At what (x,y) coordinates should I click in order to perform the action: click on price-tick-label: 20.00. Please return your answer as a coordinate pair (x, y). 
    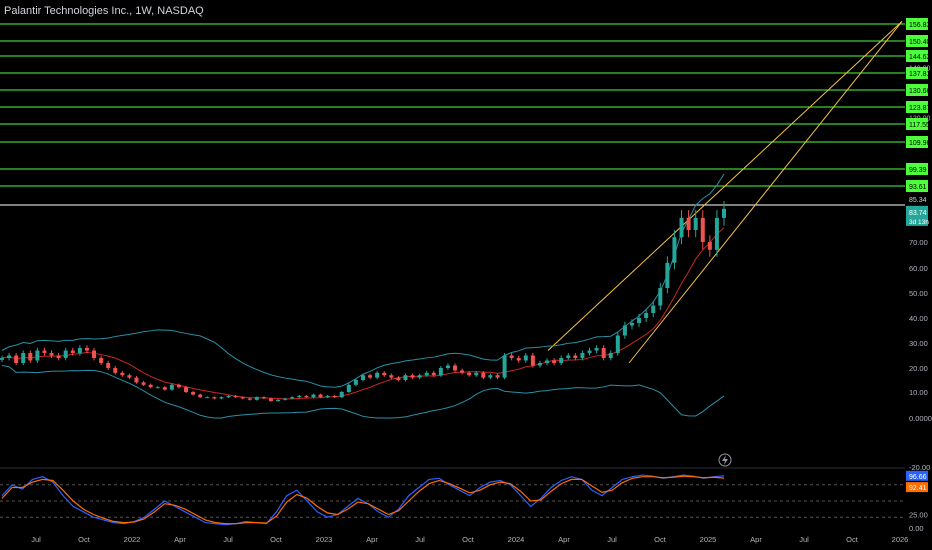
    Looking at the image, I should click on (918, 368).